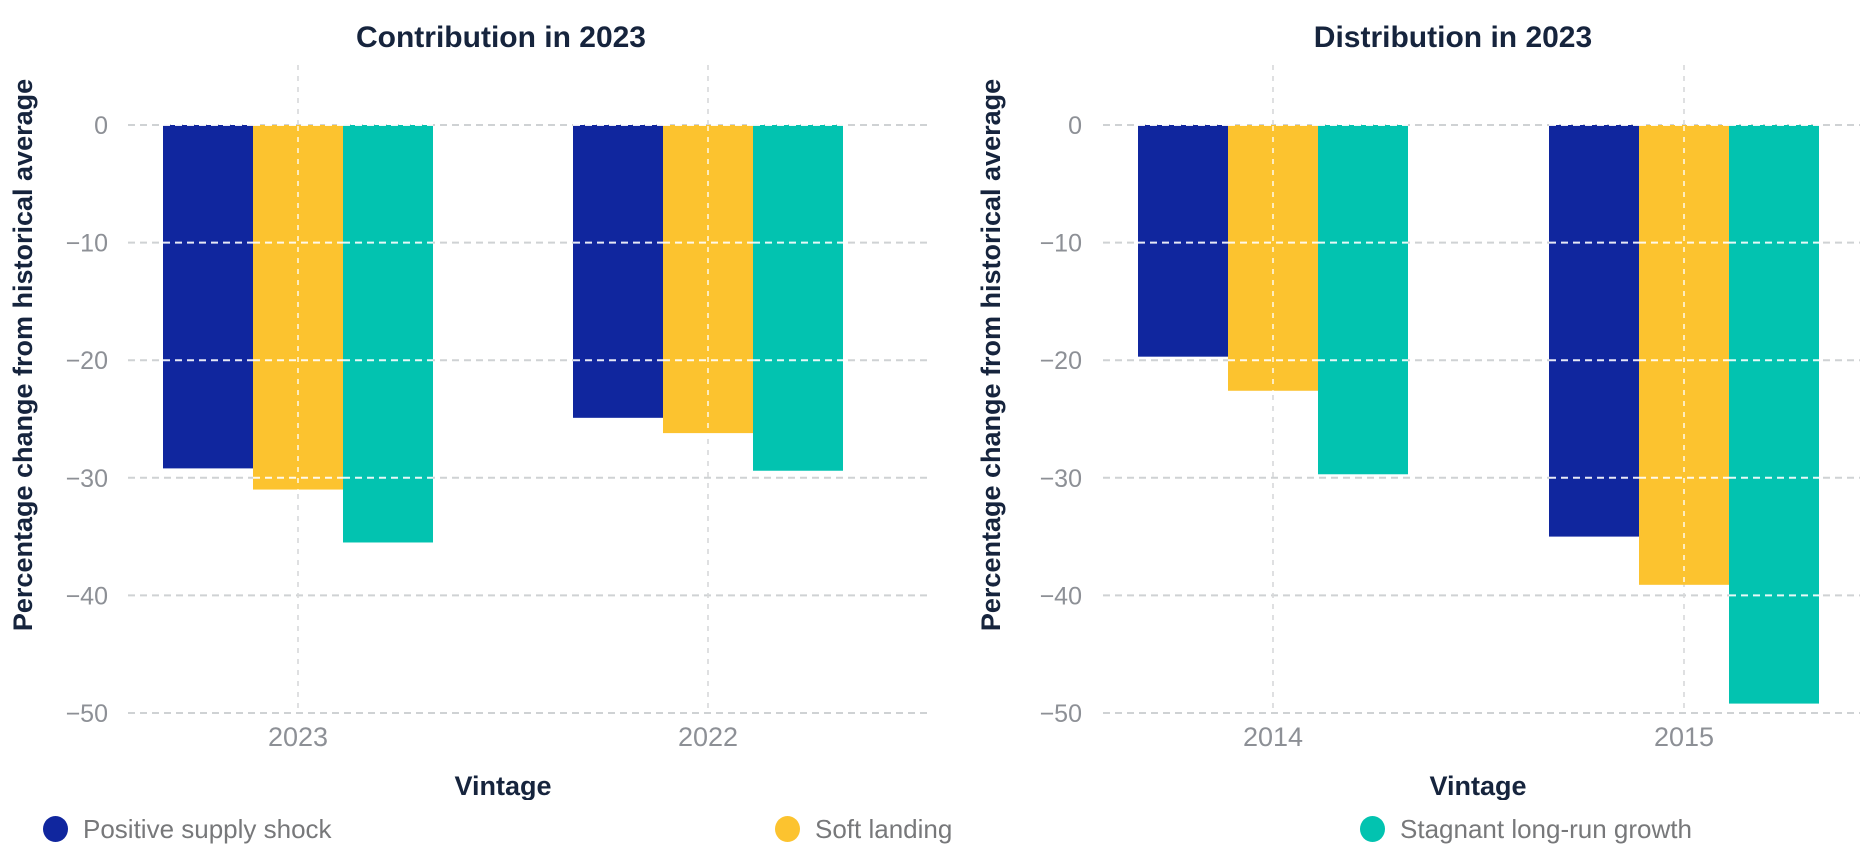 The width and height of the screenshot is (1870, 864). Describe the element at coordinates (787, 829) in the screenshot. I see `legend-marker-soft-landing` at that location.